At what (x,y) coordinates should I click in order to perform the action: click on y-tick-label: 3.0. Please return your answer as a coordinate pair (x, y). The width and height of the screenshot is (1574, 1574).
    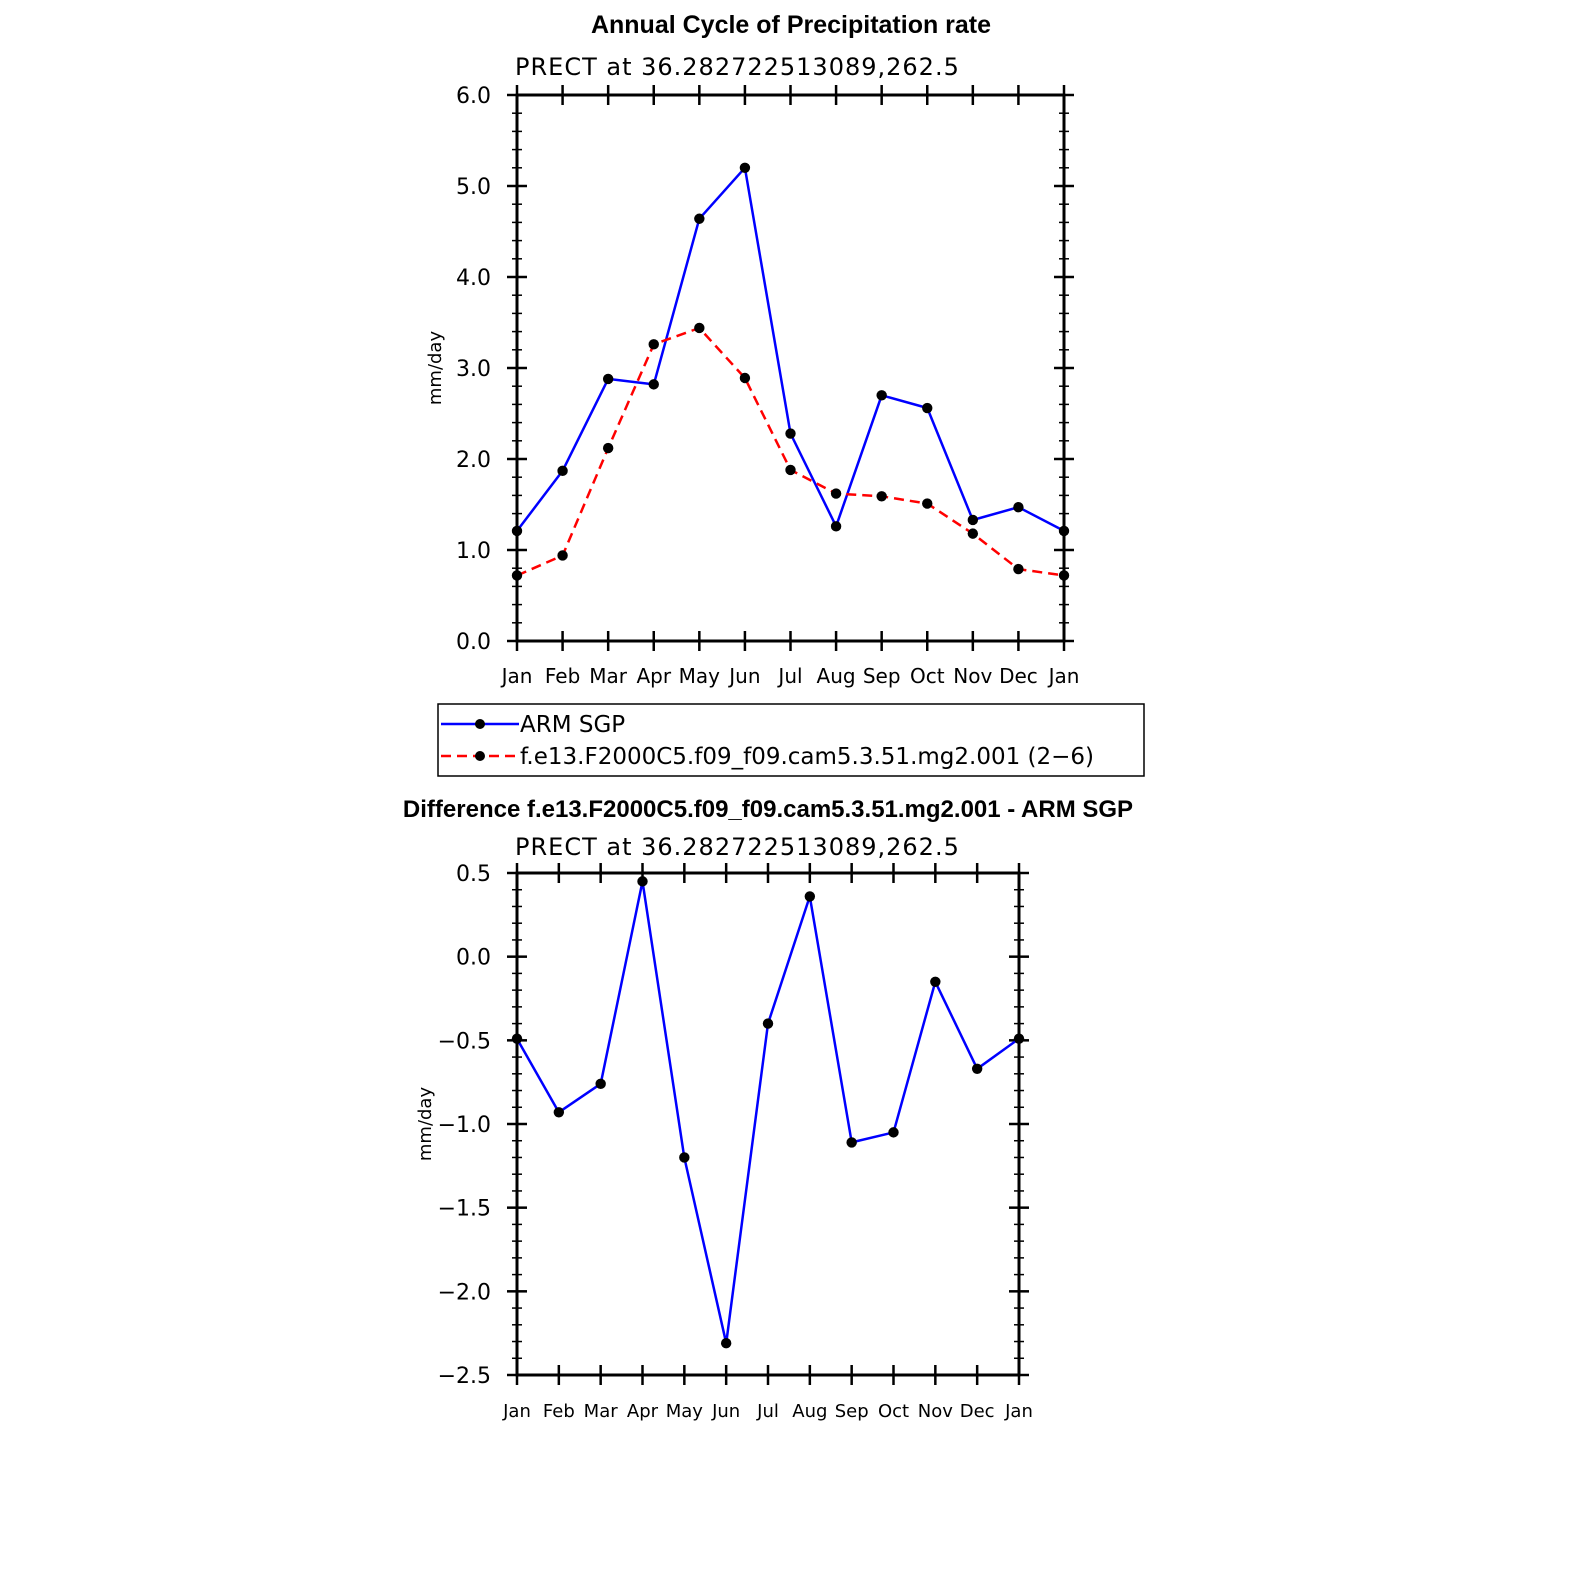
    Looking at the image, I should click on (473, 369).